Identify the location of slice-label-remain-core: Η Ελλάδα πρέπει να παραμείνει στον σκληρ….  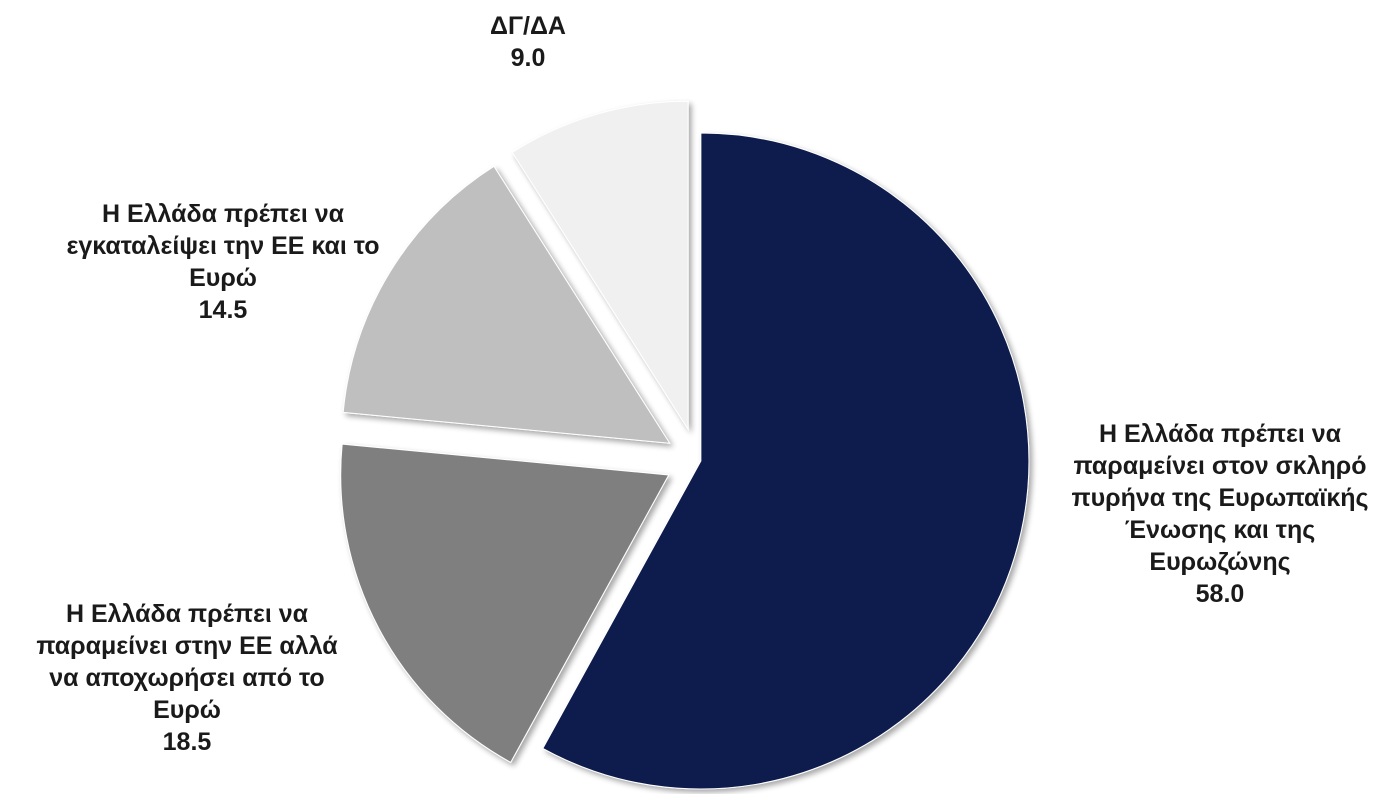
(1220, 514).